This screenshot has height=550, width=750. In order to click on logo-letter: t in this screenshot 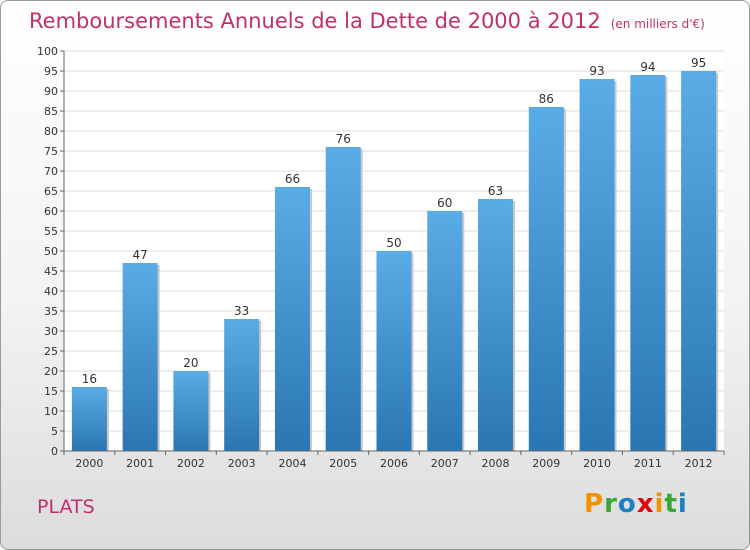, I will do `click(671, 504)`.